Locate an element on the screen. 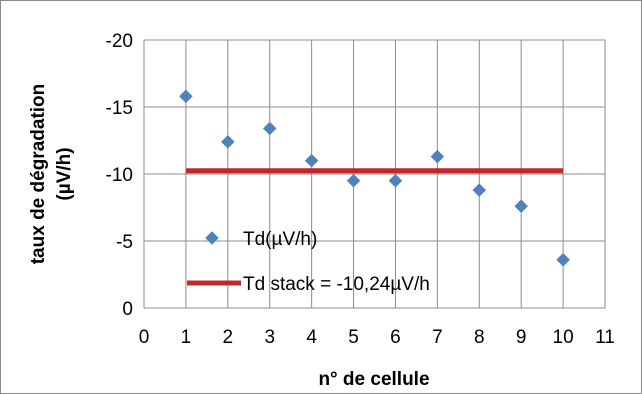  y-tick-label: -15 is located at coordinates (119, 108).